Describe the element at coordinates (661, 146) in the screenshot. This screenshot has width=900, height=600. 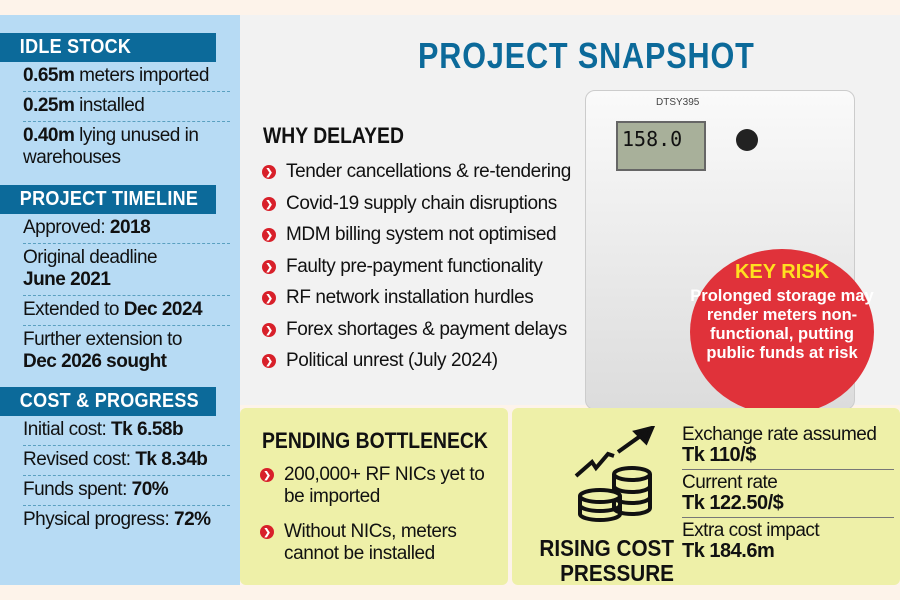
I see `meter-display: 158.0` at that location.